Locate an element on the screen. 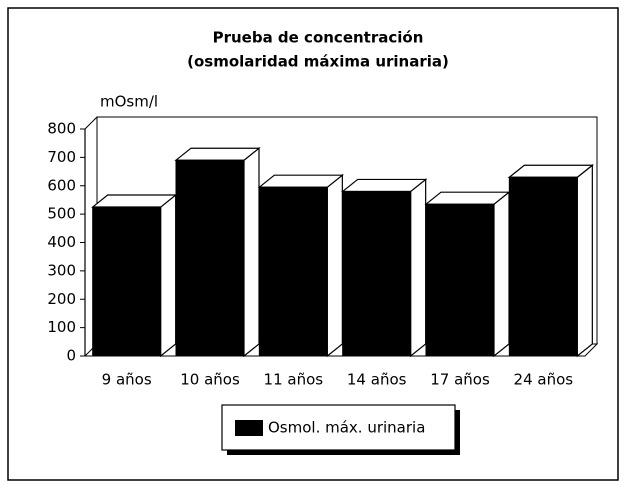 The height and width of the screenshot is (488, 626). x-tick-label: 11 años is located at coordinates (294, 380).